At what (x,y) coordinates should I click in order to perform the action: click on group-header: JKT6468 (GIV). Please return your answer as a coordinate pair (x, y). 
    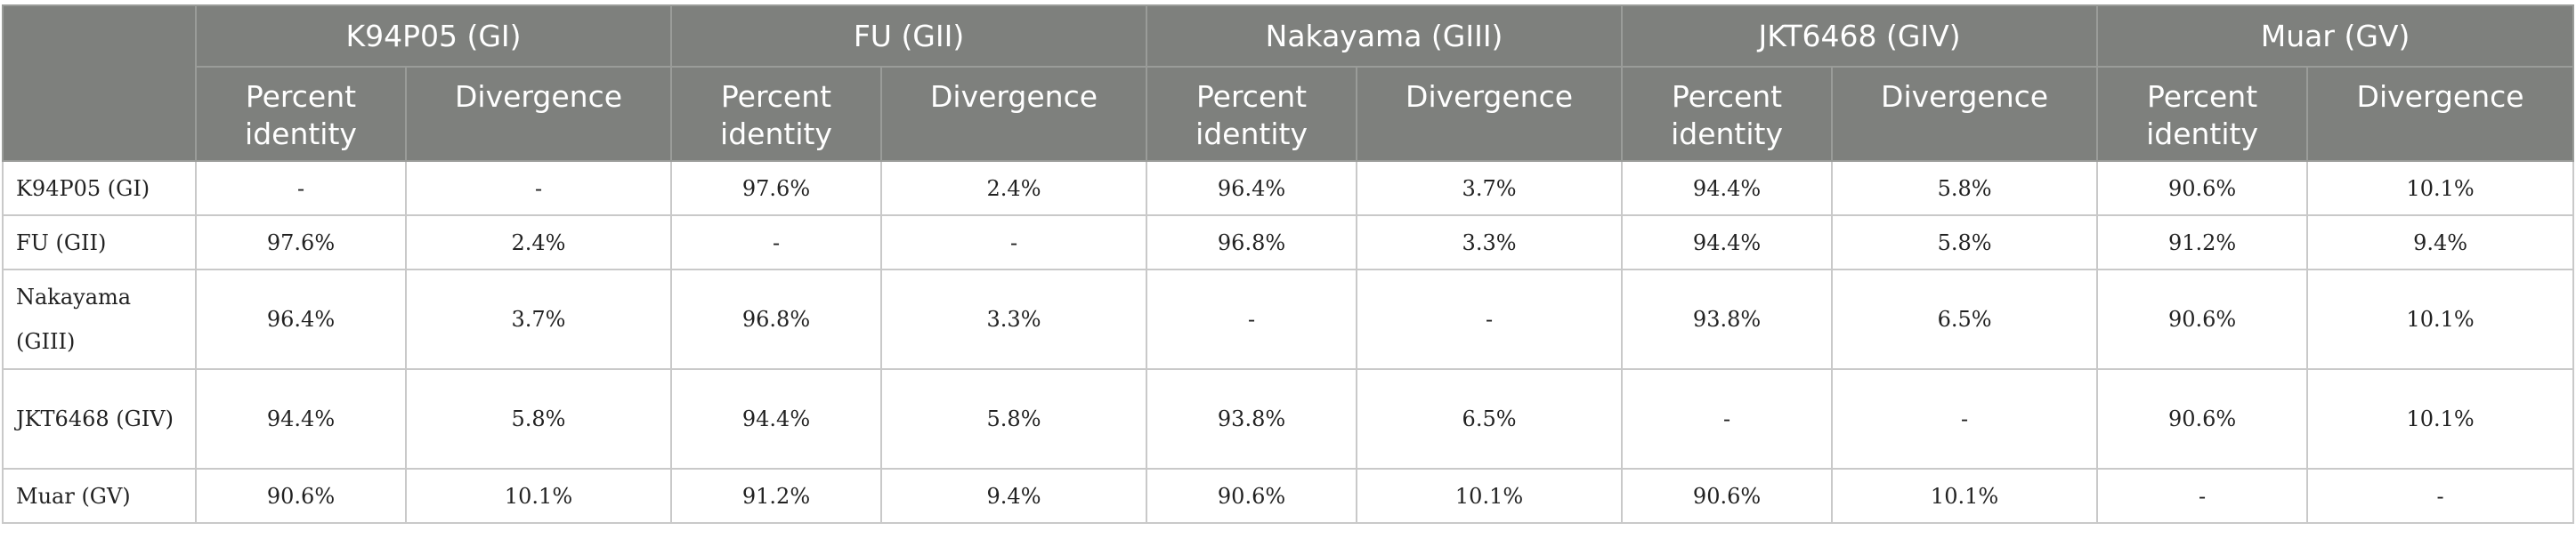
    Looking at the image, I should click on (1860, 36).